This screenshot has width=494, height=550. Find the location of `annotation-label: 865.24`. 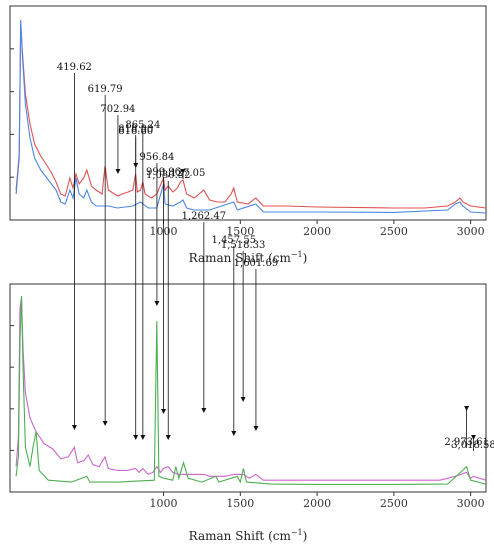

annotation-label: 865.24 is located at coordinates (142, 125).